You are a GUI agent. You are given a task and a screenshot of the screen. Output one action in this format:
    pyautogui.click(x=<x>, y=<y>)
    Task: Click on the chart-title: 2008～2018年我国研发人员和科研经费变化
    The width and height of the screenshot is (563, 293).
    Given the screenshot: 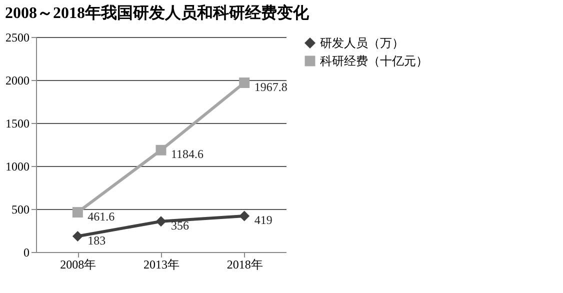 What is the action you would take?
    pyautogui.click(x=157, y=13)
    